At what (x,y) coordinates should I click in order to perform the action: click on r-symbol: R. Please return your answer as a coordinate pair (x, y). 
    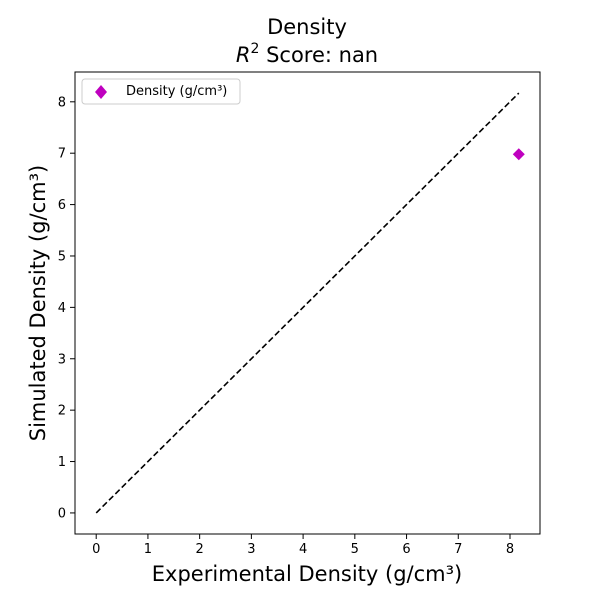
    Looking at the image, I should click on (243, 55).